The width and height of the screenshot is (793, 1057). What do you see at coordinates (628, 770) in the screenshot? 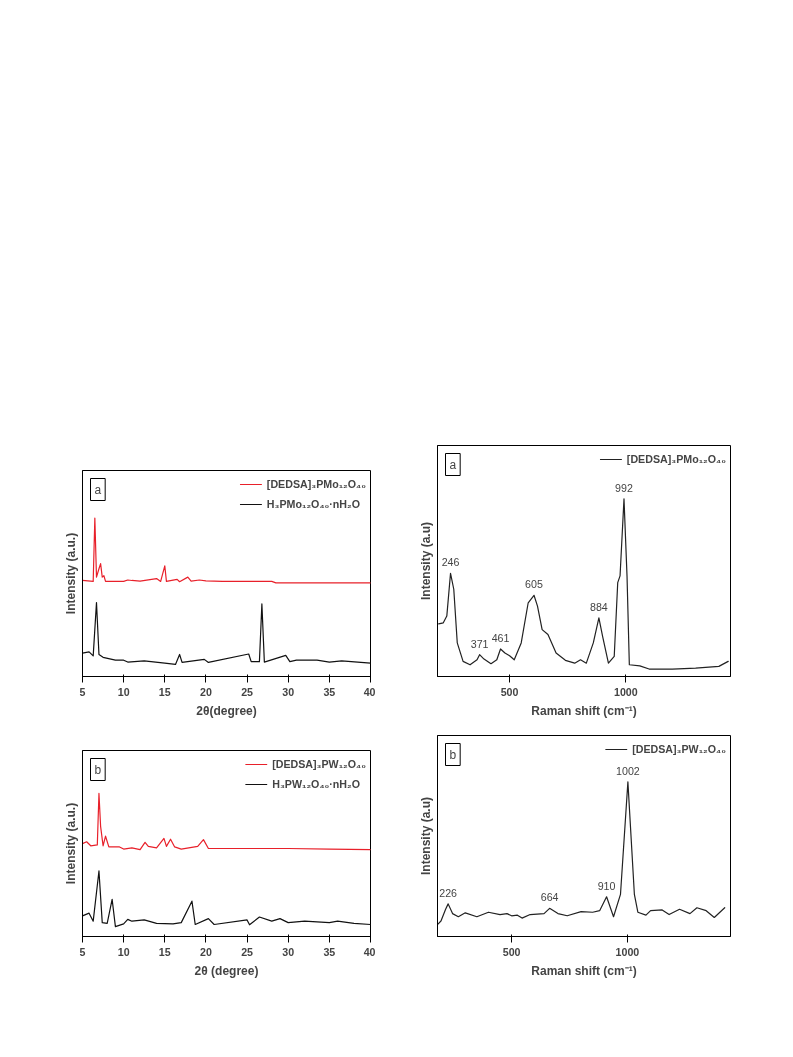
I see `annotation: 1002` at bounding box center [628, 770].